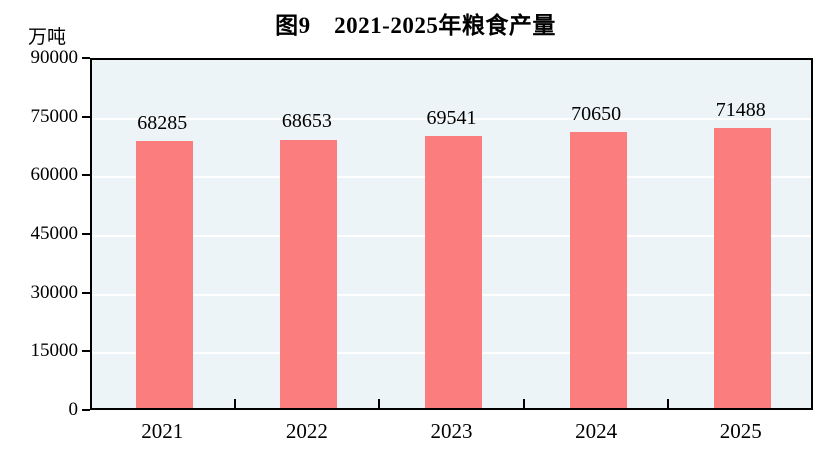  Describe the element at coordinates (54, 233) in the screenshot. I see `y-tick-label-45000: 45000` at that location.